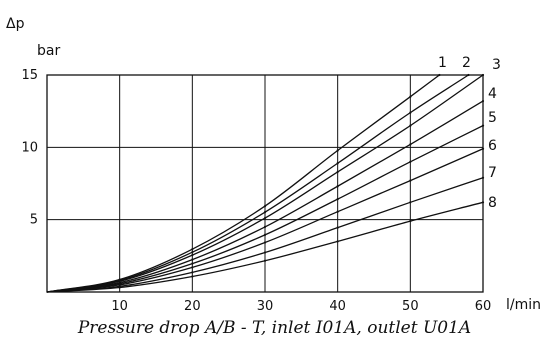  Describe the element at coordinates (492, 118) in the screenshot. I see `series-label-5: 5` at that location.